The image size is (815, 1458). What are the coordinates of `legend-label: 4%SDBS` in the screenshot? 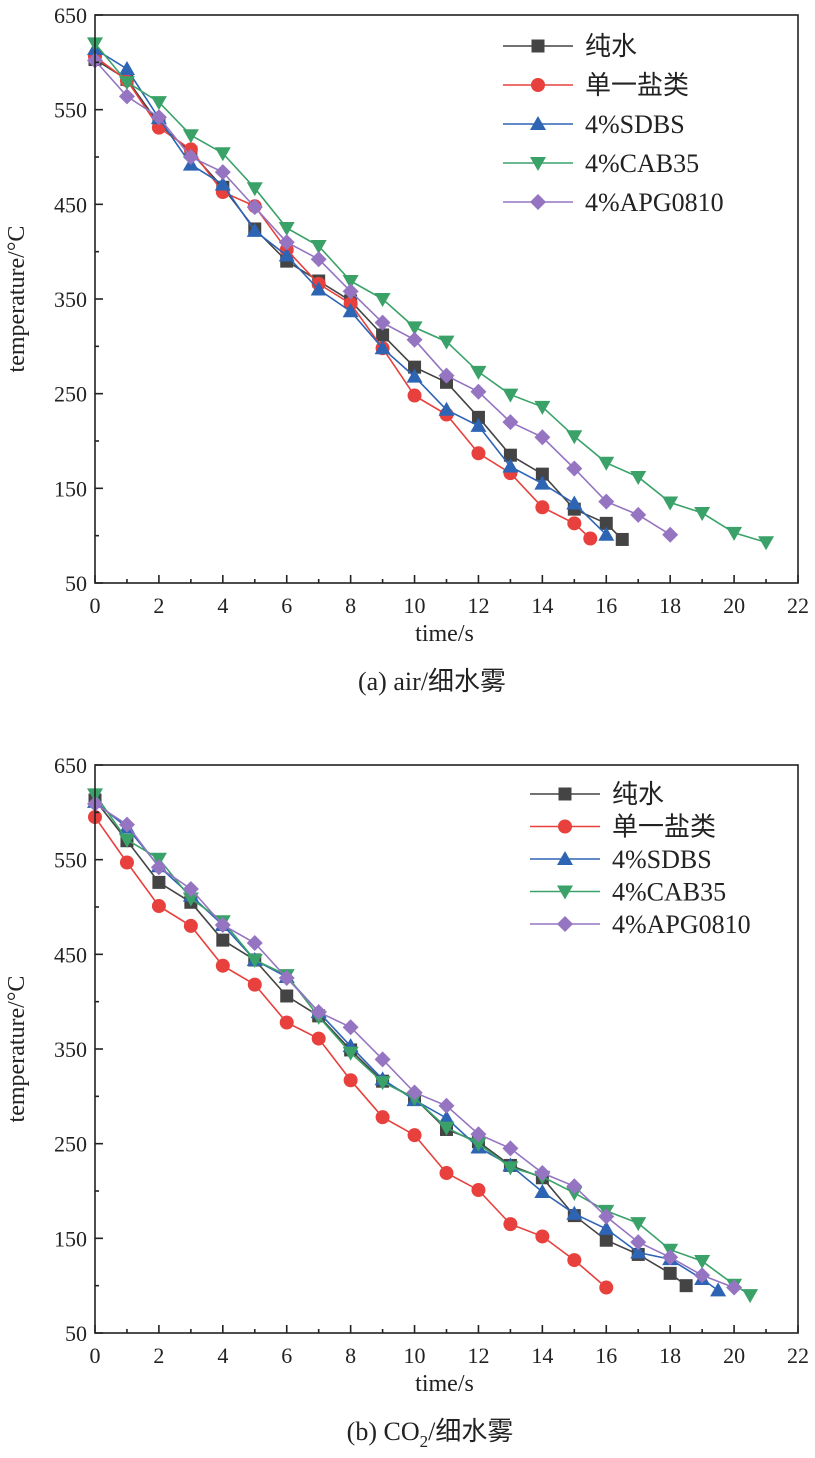 It's located at (662, 859).